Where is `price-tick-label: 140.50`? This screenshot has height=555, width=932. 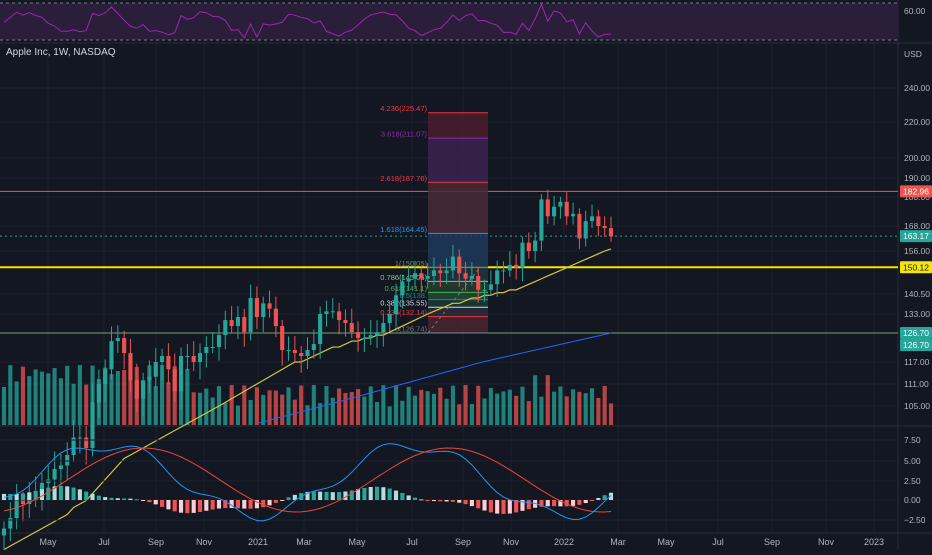
price-tick-label: 140.50 is located at coordinates (917, 294).